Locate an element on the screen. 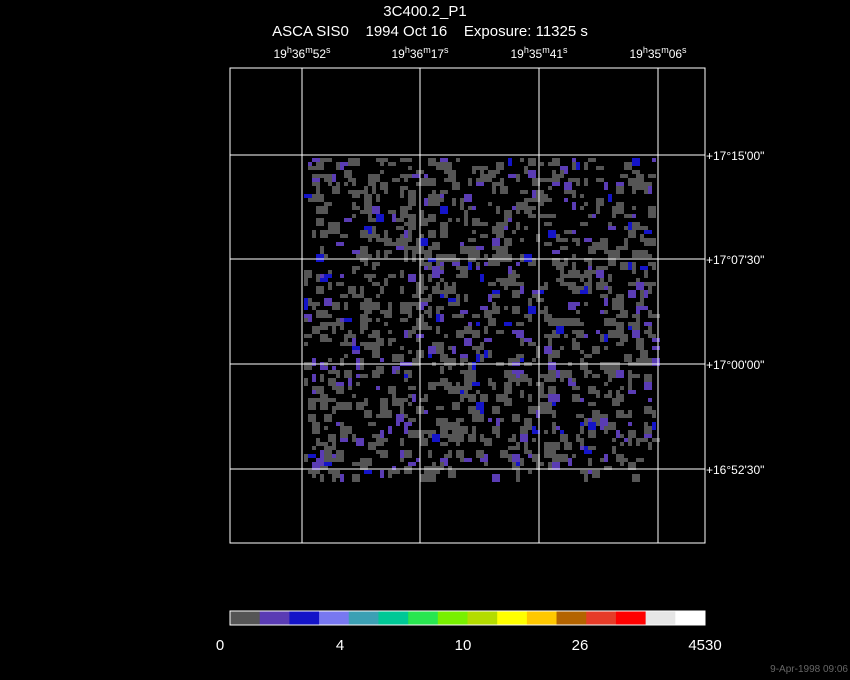 This screenshot has height=680, width=850. colorbar-frame is located at coordinates (467, 618).